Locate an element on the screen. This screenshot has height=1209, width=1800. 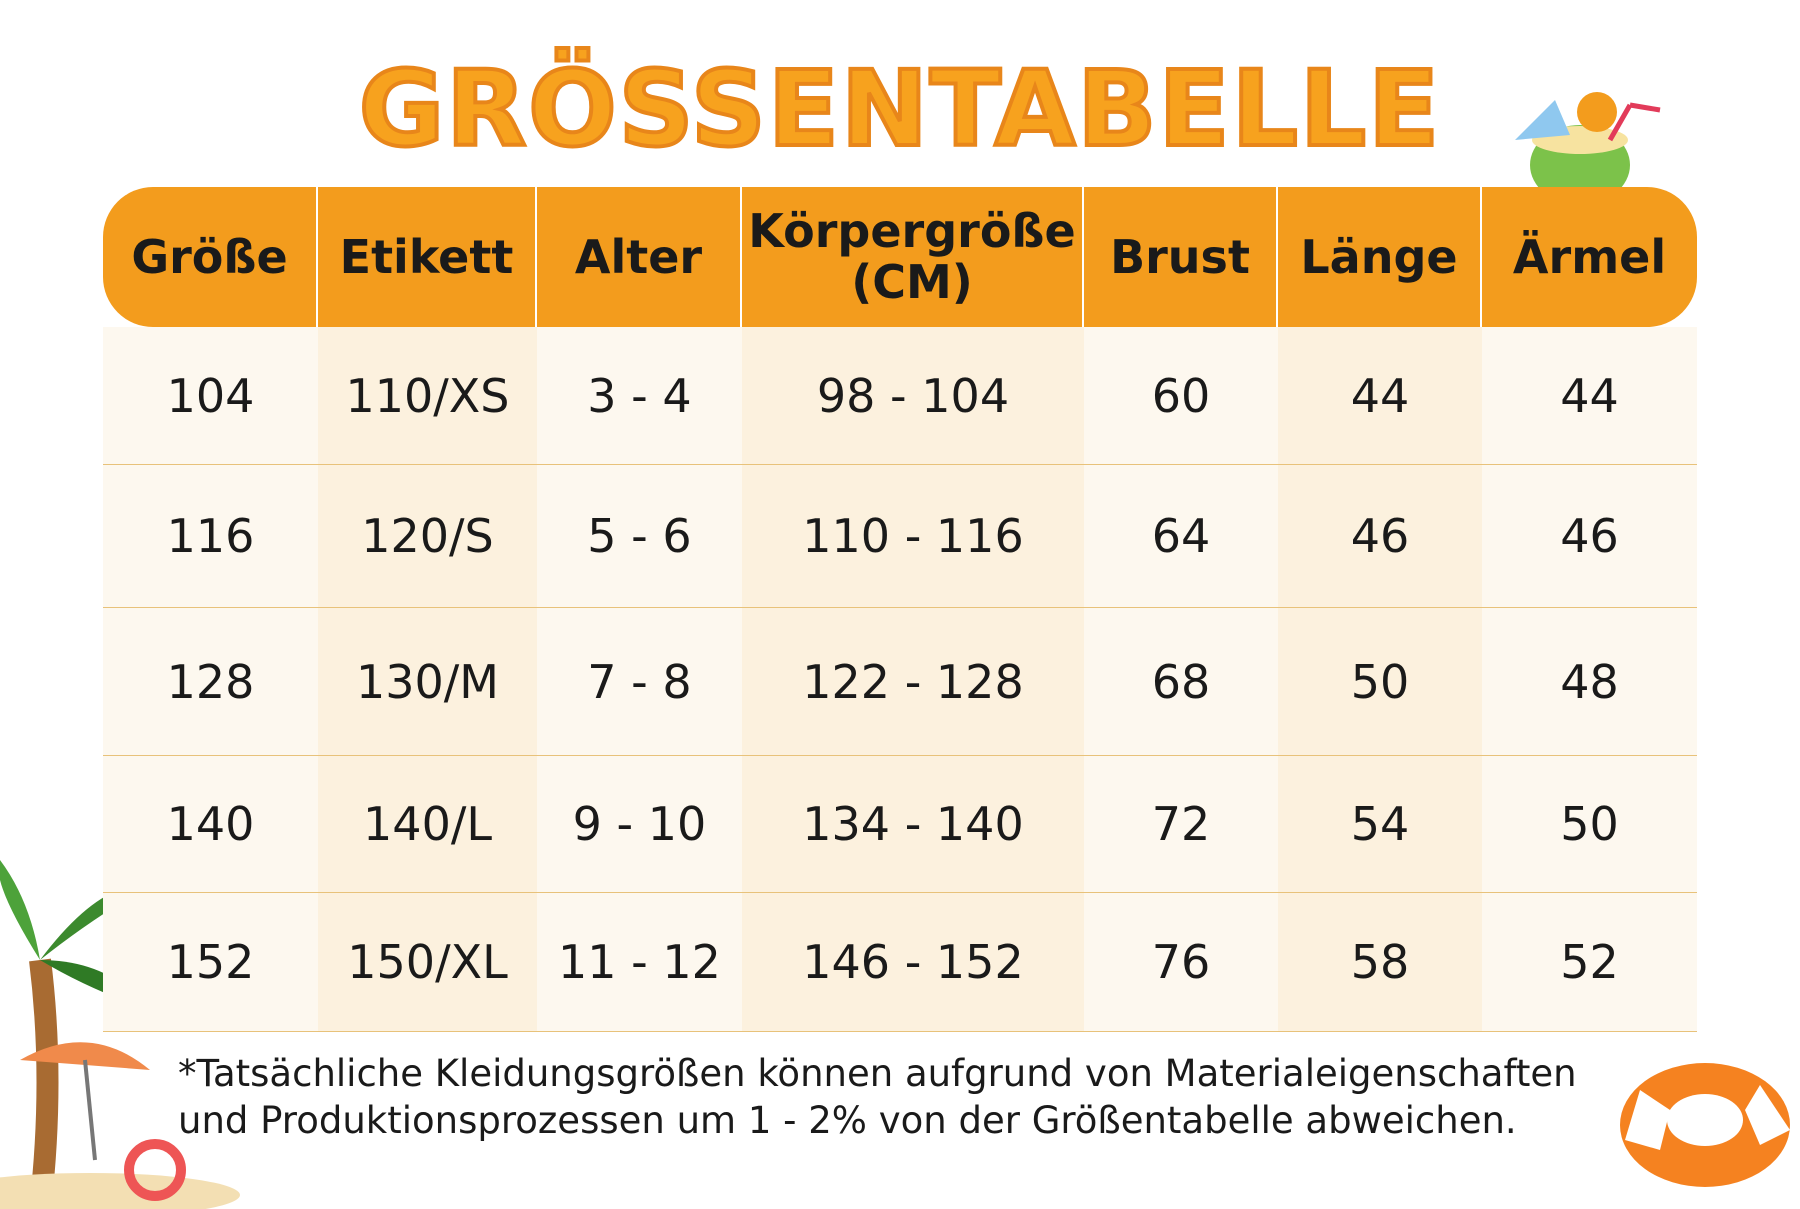
header-cell: Größe is located at coordinates (210, 257).